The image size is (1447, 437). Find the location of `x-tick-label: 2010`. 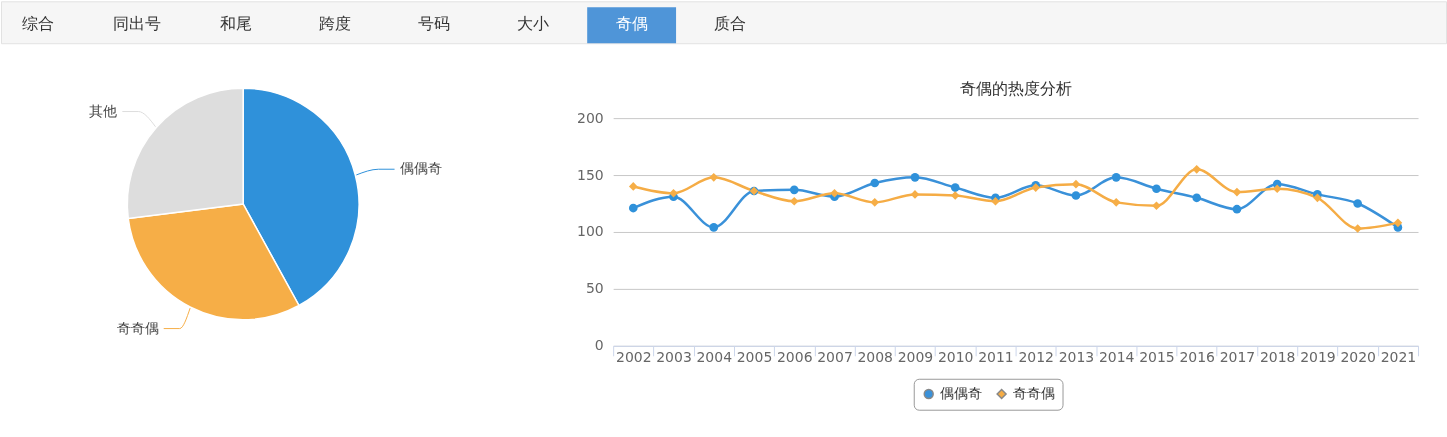

x-tick-label: 2010 is located at coordinates (955, 357).